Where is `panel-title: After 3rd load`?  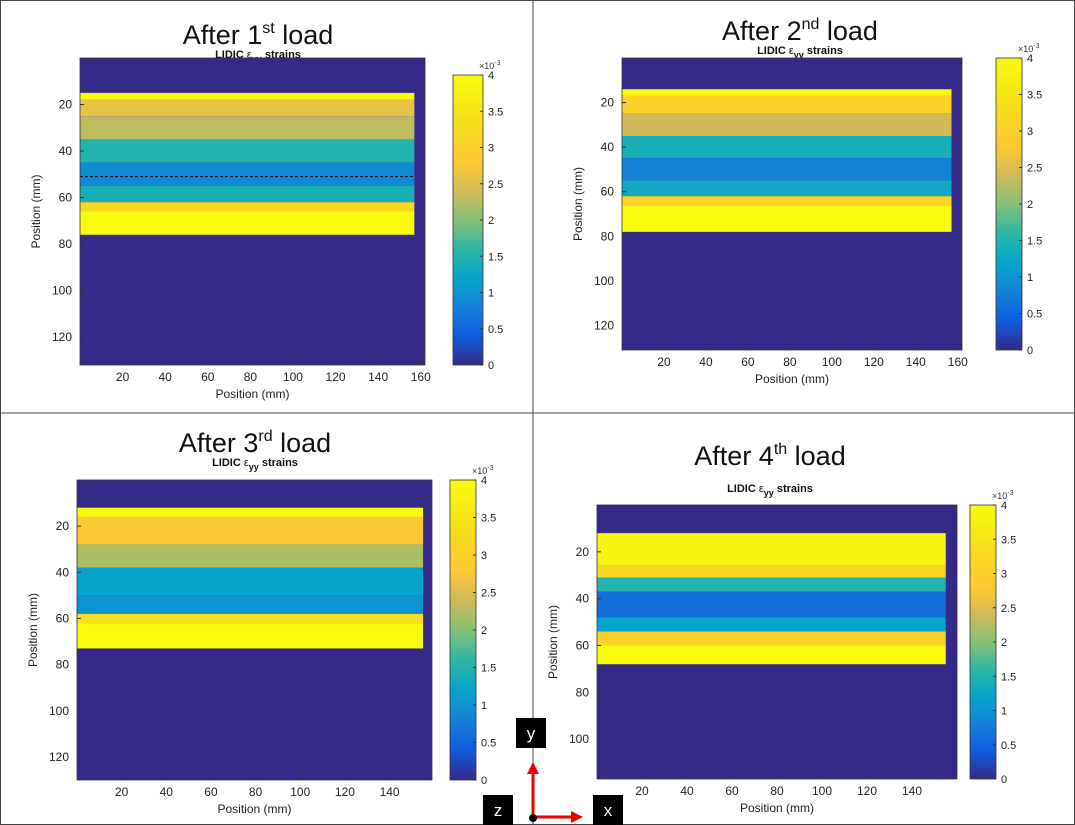
panel-title: After 3rd load is located at coordinates (255, 443).